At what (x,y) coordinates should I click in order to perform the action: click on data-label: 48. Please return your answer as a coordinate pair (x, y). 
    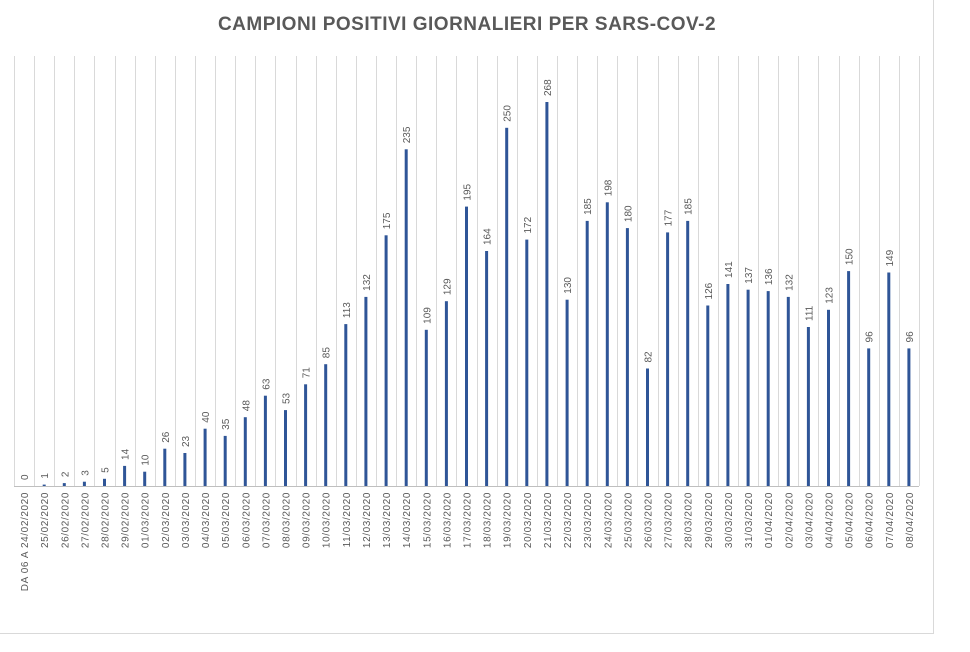
    Looking at the image, I should click on (246, 406).